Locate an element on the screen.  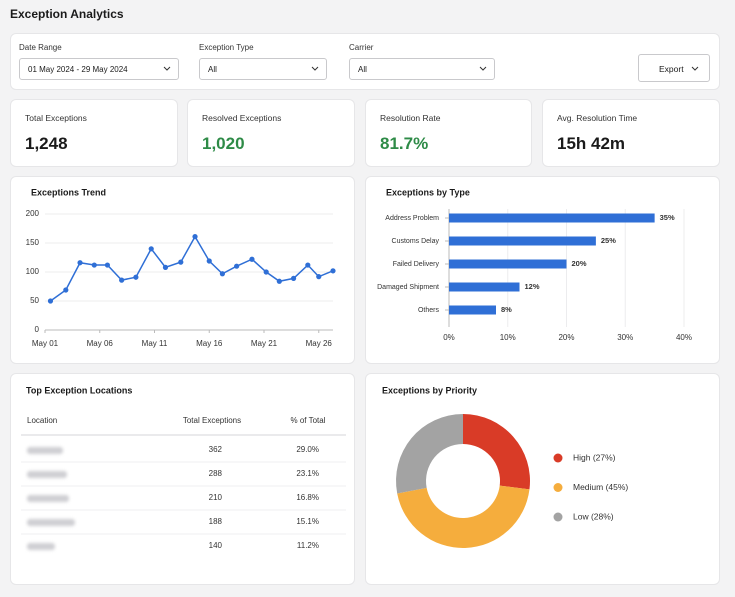
kpi-value: 1,020 is located at coordinates (223, 143).